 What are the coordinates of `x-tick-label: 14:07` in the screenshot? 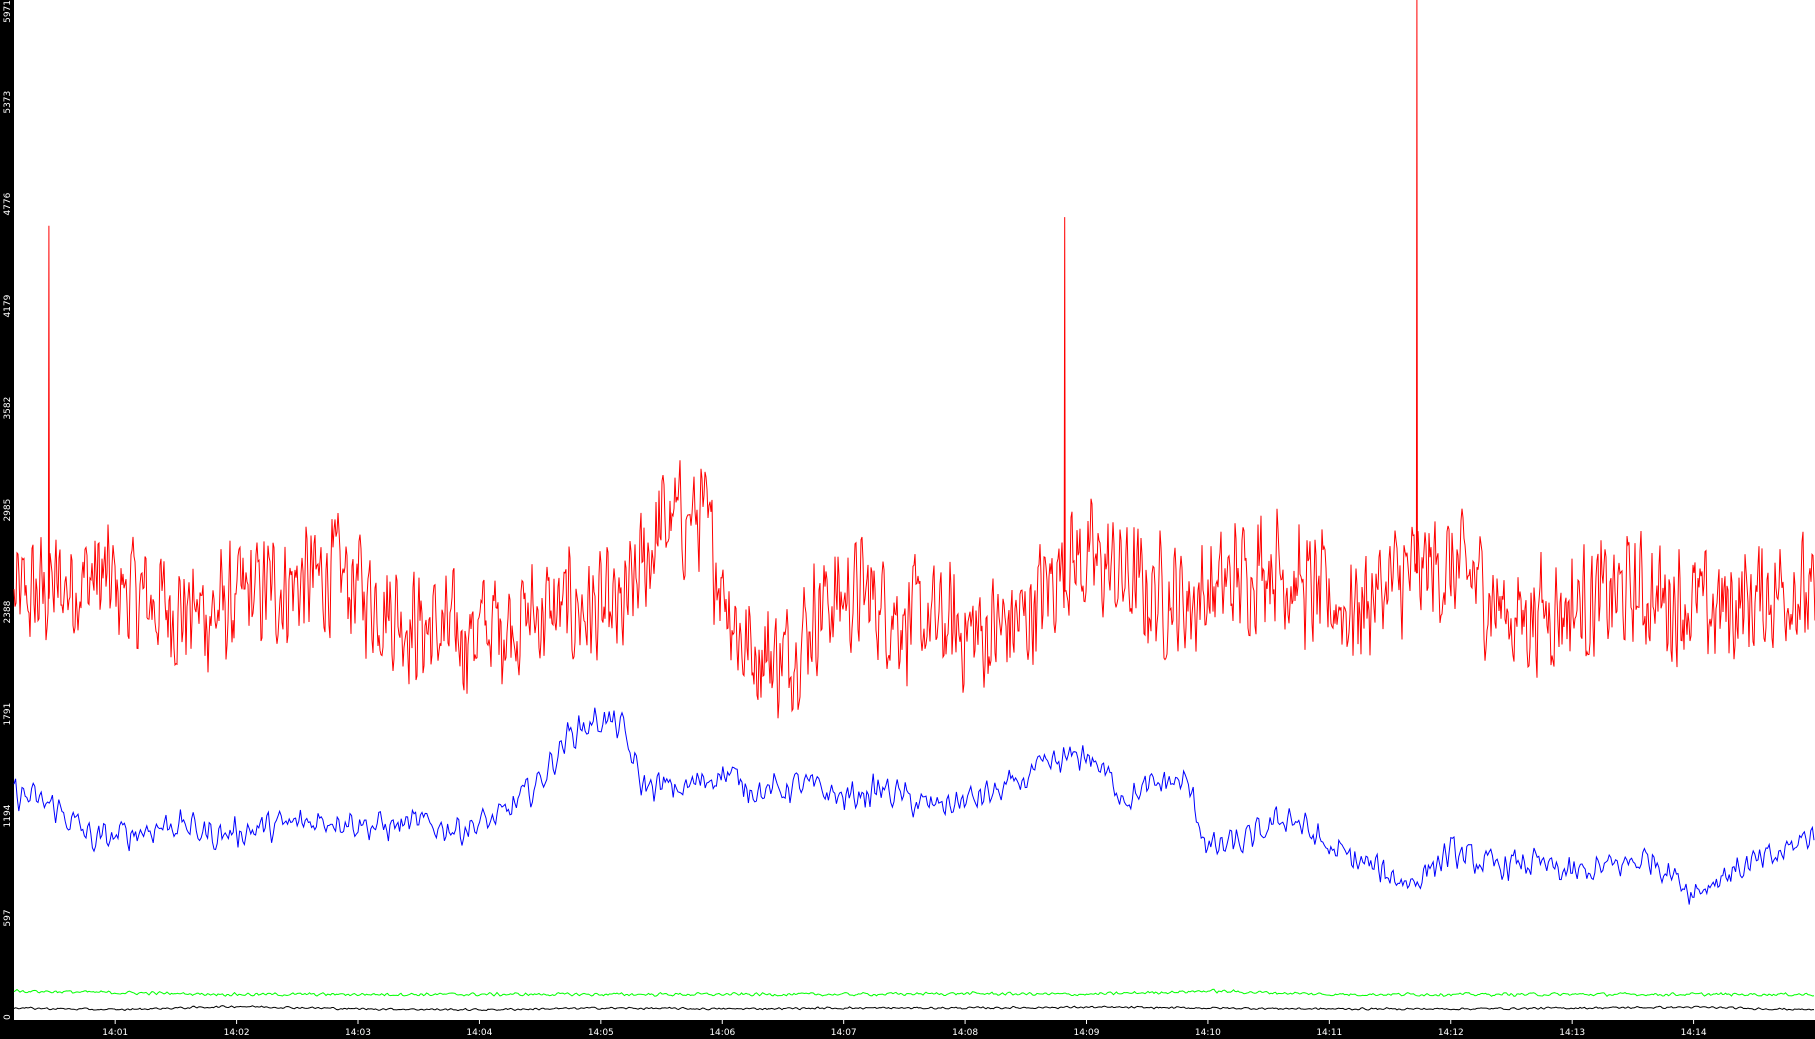 It's located at (844, 1033).